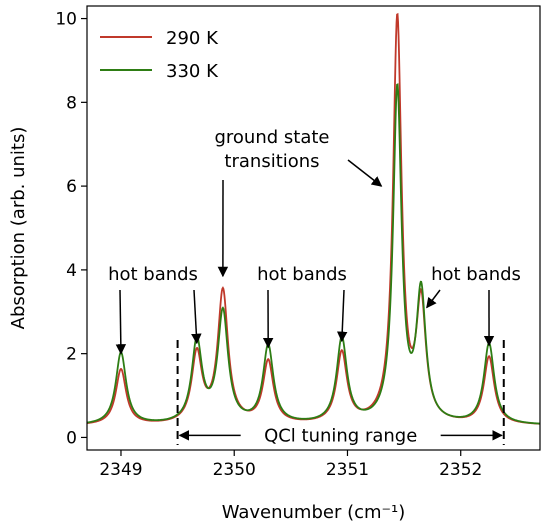 This screenshot has width=550, height=526. I want to click on x-tick-label: 2350, so click(234, 470).